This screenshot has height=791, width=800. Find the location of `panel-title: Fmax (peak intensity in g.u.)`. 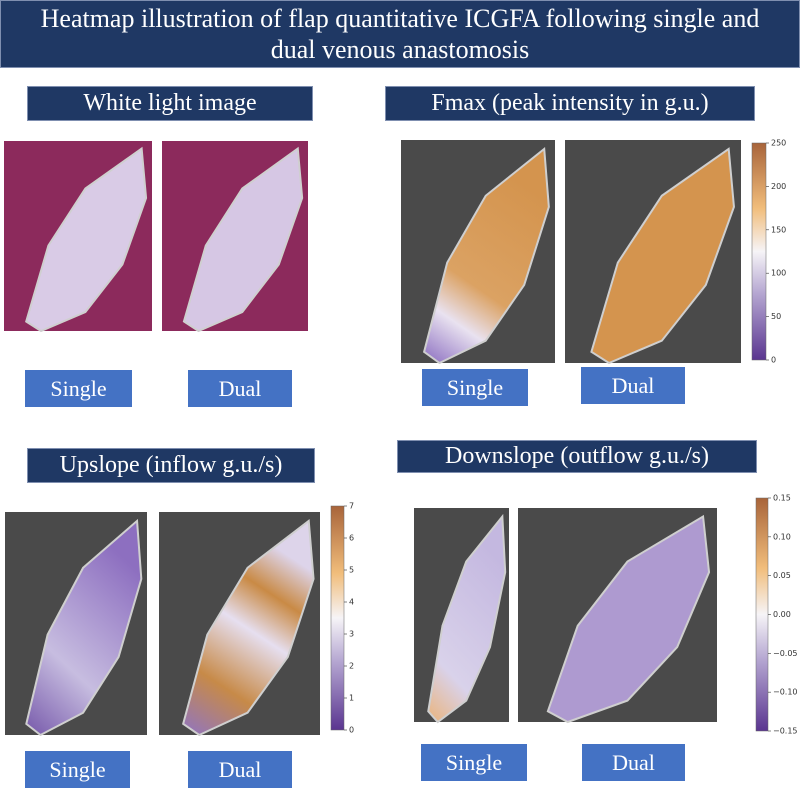

panel-title: Fmax (peak intensity in g.u.) is located at coordinates (570, 103).